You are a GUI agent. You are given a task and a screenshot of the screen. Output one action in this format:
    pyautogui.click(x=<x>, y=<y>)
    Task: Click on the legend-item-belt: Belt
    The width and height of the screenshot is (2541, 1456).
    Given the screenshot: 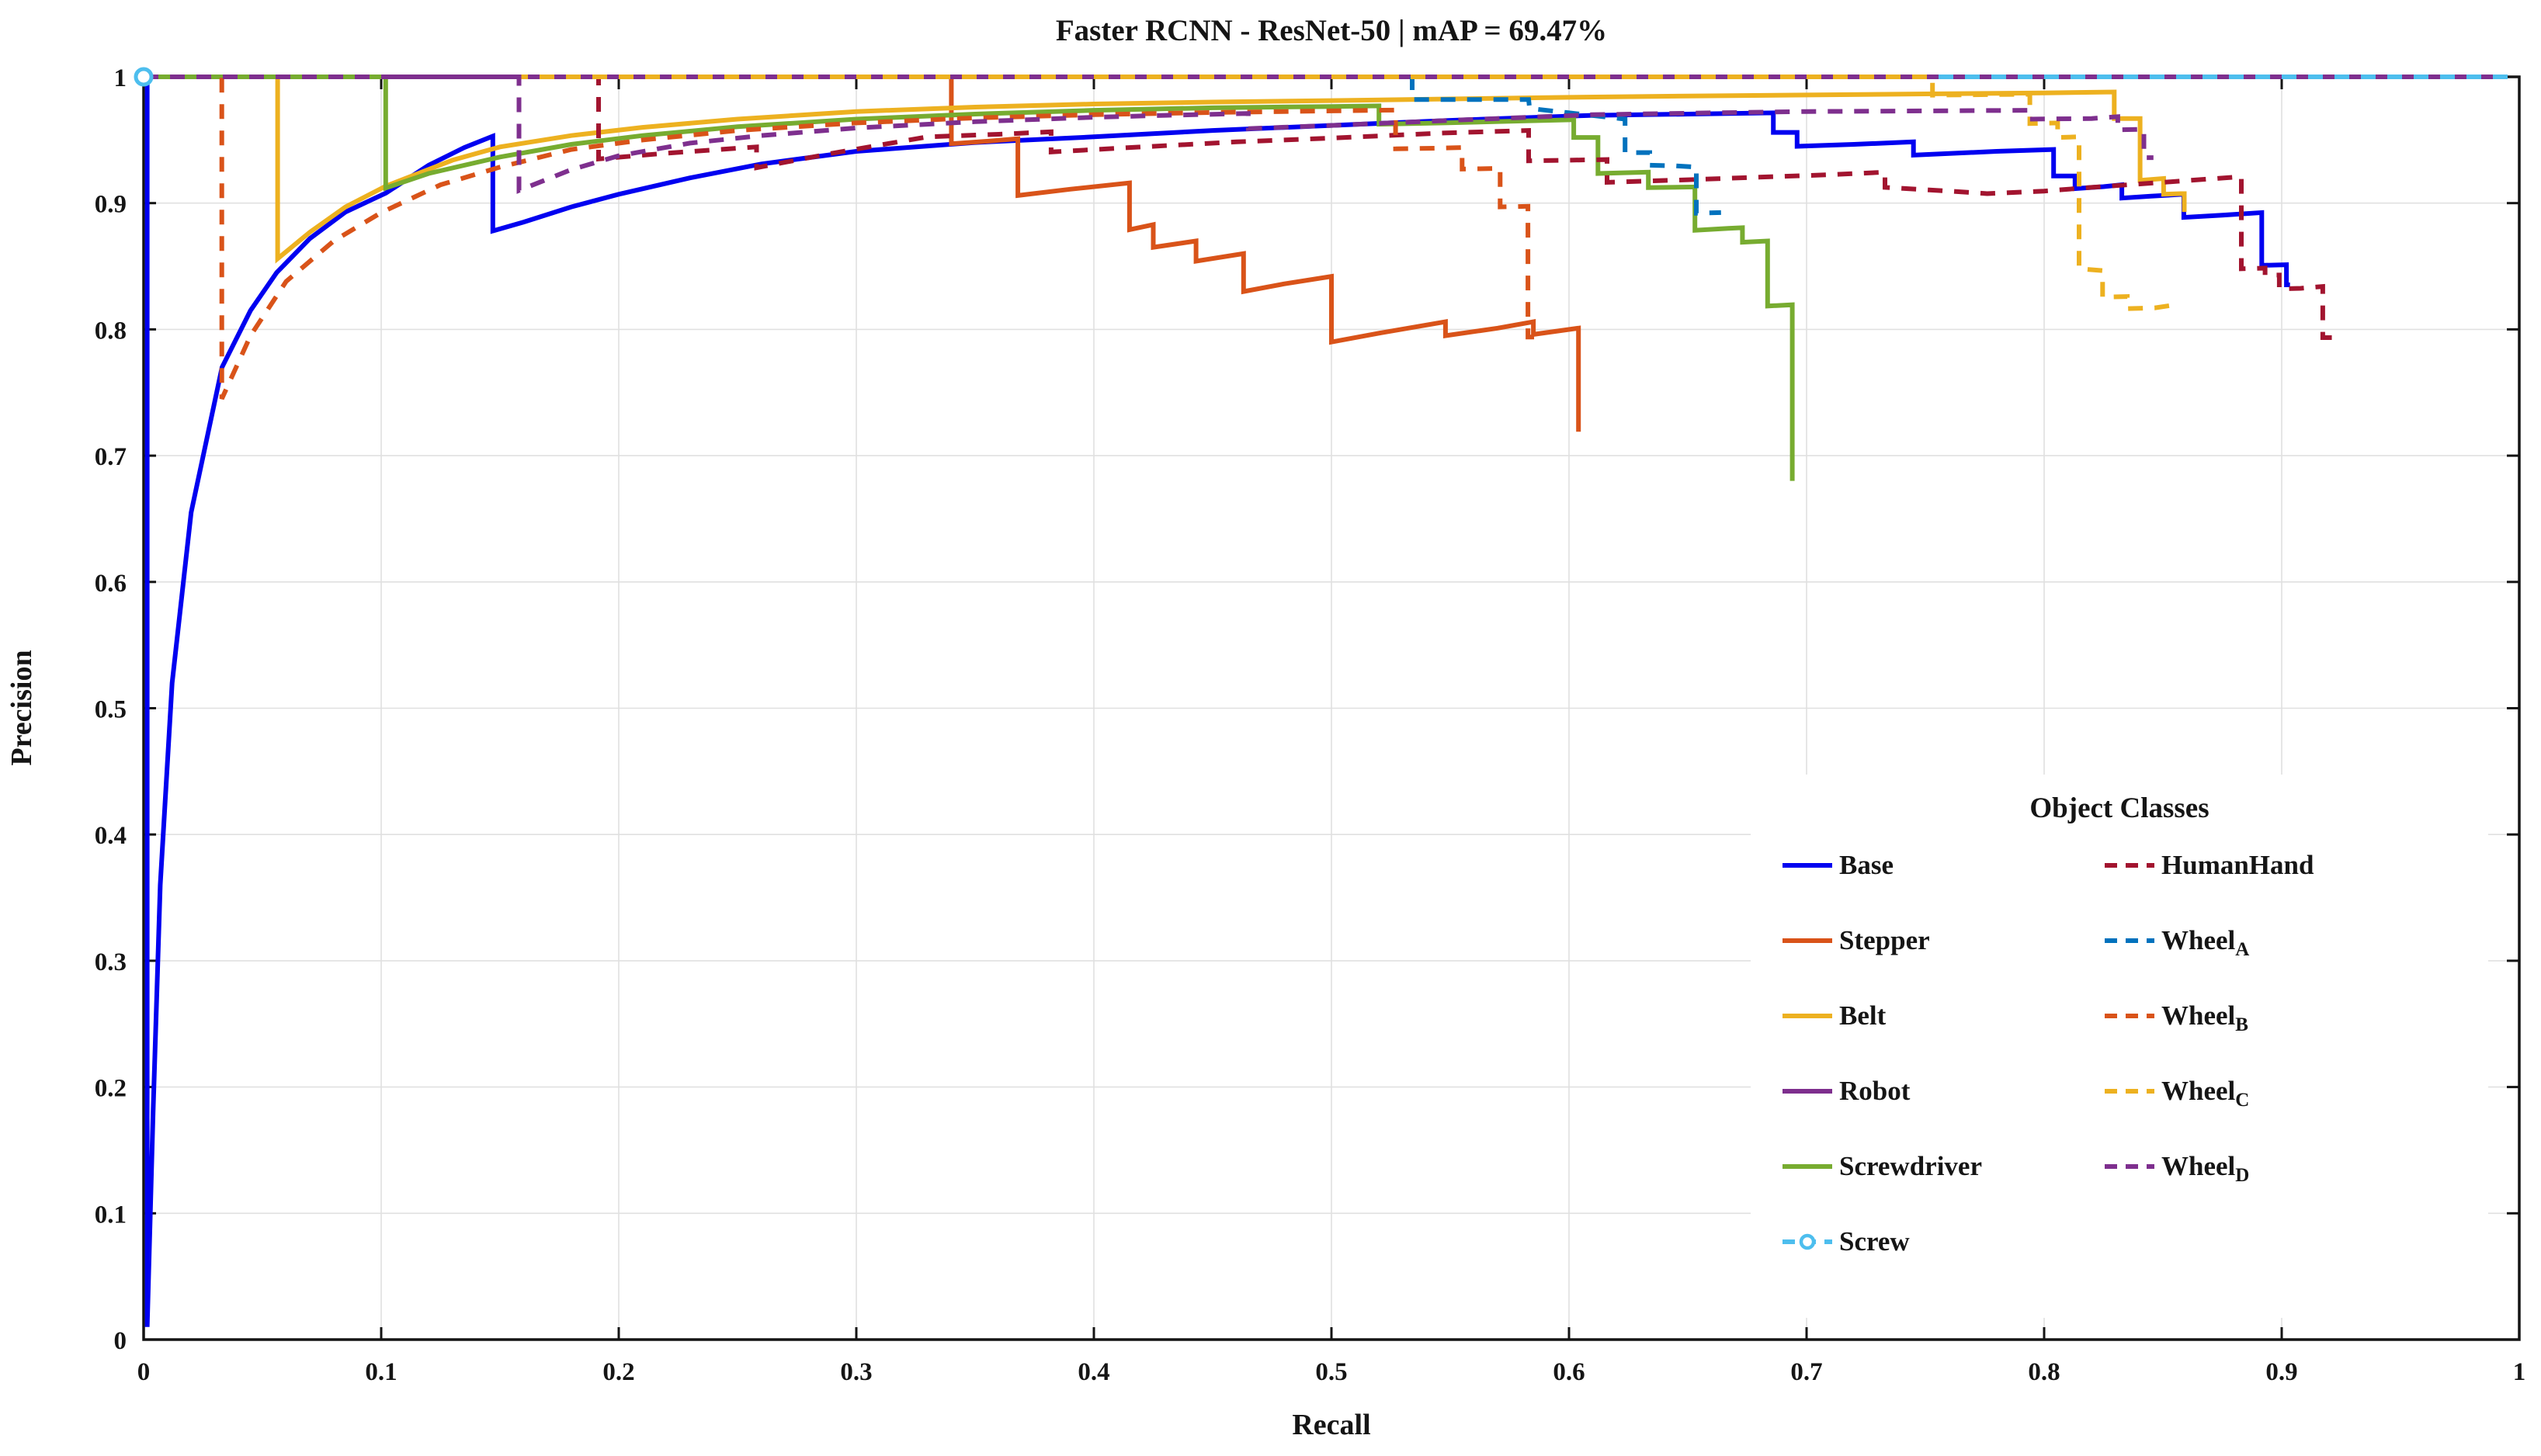 What is the action you would take?
    pyautogui.click(x=1949, y=1016)
    